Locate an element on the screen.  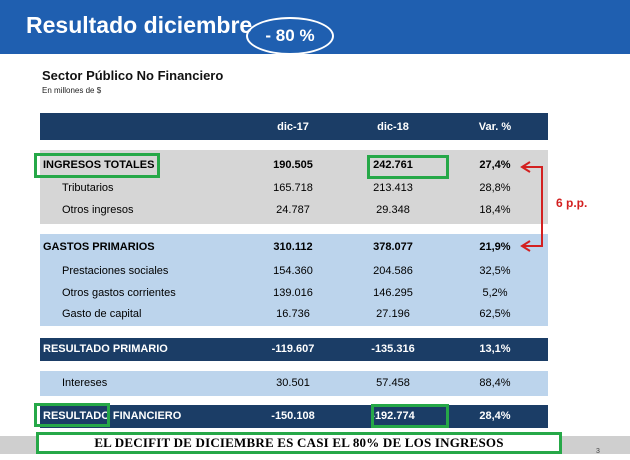
units-note: En millones de $ is located at coordinates (72, 90).